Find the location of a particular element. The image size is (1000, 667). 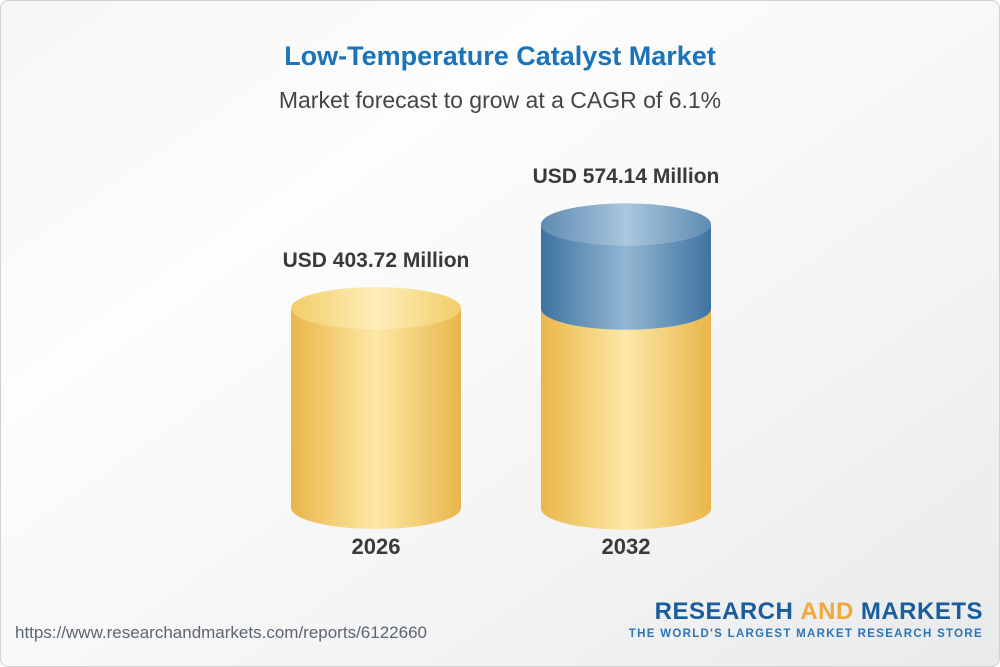

logo-word-markets: MARKETS is located at coordinates (921, 611).